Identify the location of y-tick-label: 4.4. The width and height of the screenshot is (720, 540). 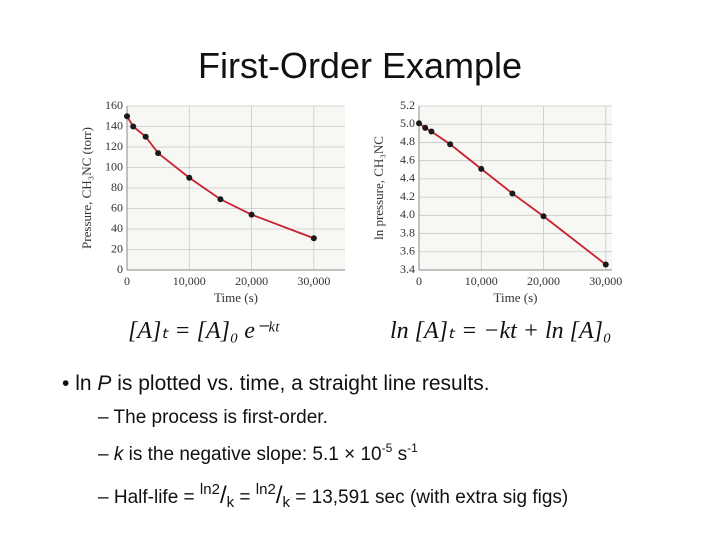
(407, 178).